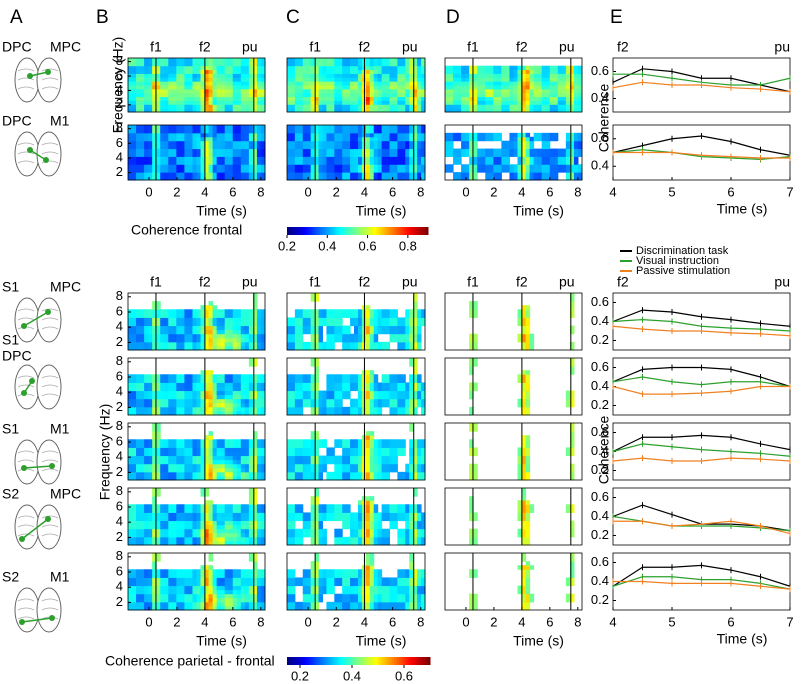 The height and width of the screenshot is (684, 802). I want to click on y-tick-label: 8, so click(119, 490).